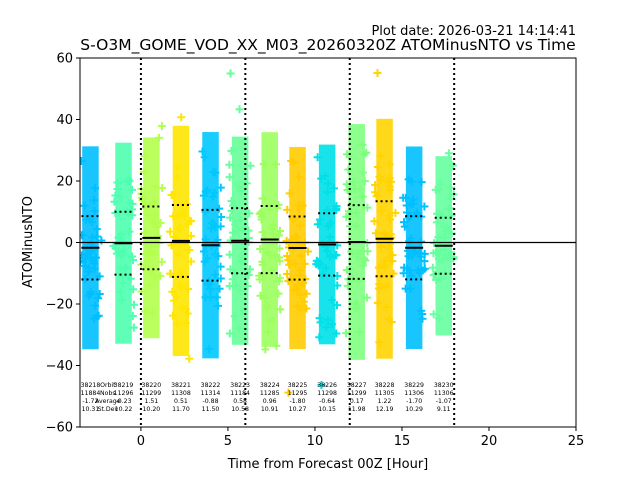 This screenshot has width=640, height=480. What do you see at coordinates (151, 401) in the screenshot?
I see `stat-text-38220: 1.51` at bounding box center [151, 401].